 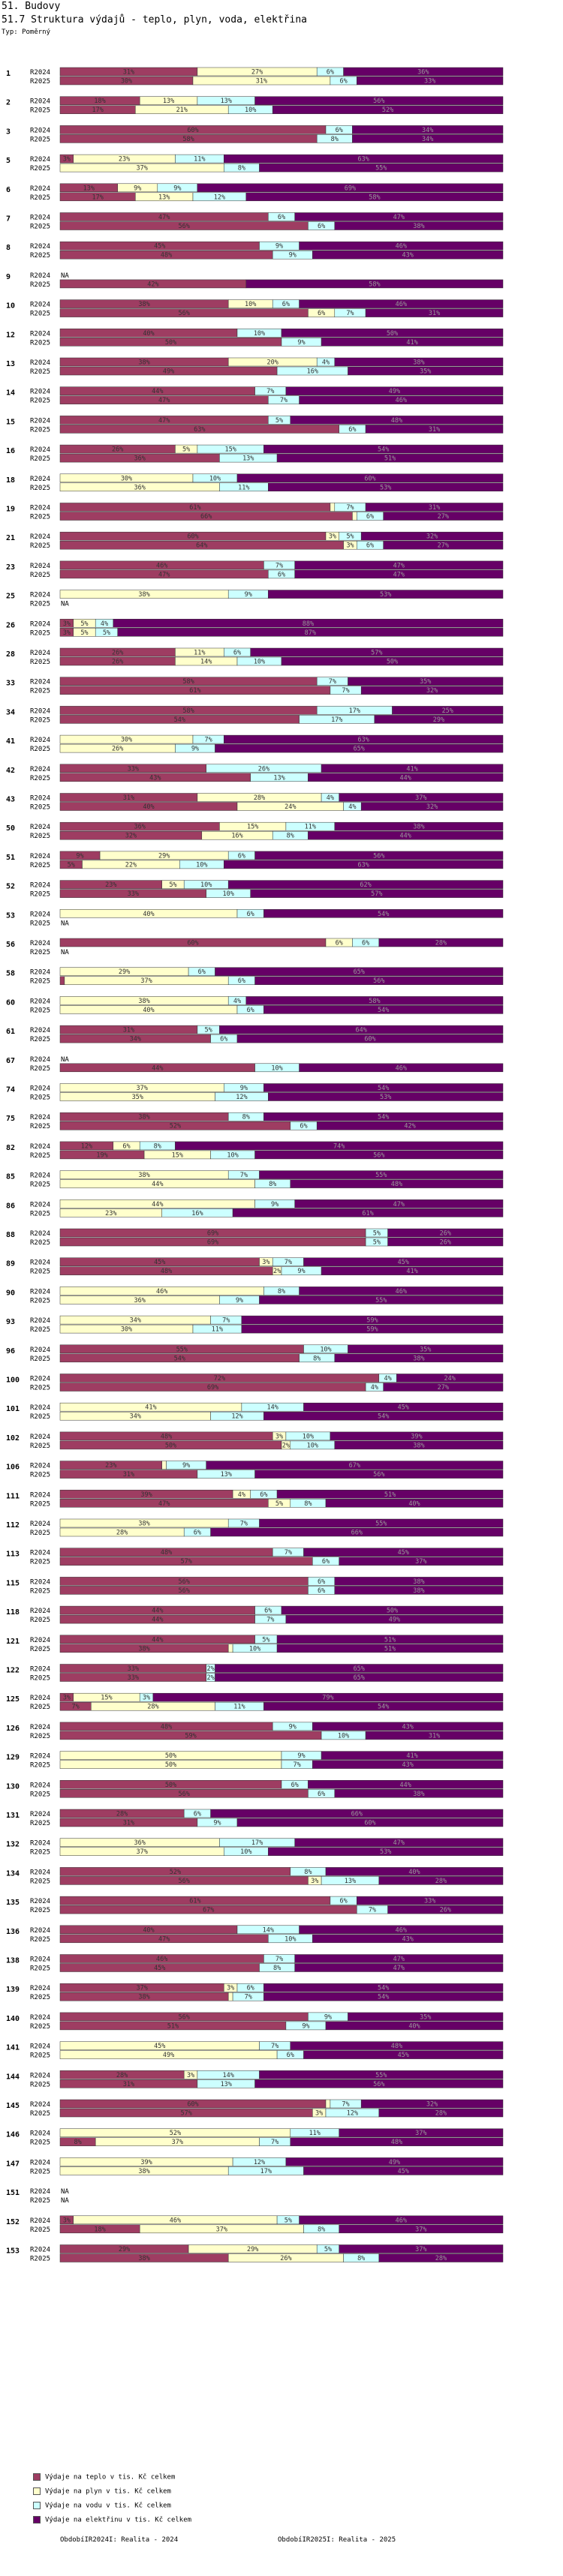 What do you see at coordinates (13, 1699) in the screenshot?
I see `group-label: 125` at bounding box center [13, 1699].